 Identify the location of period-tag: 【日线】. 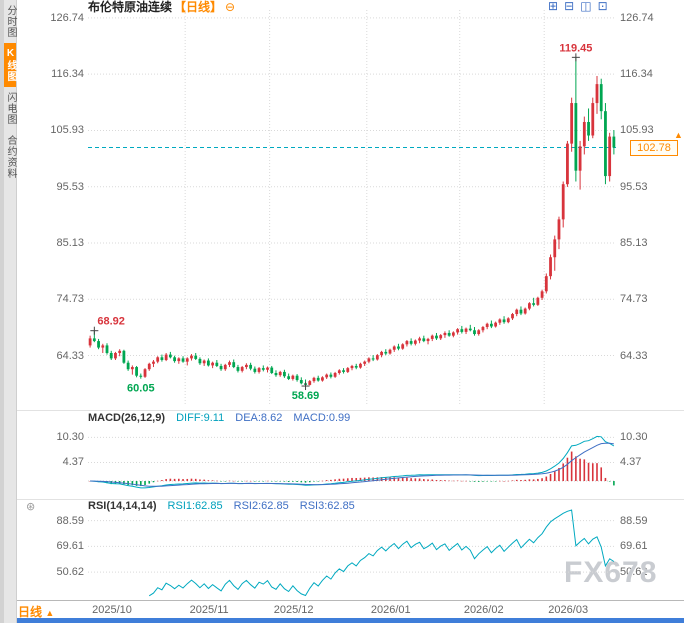
(198, 7).